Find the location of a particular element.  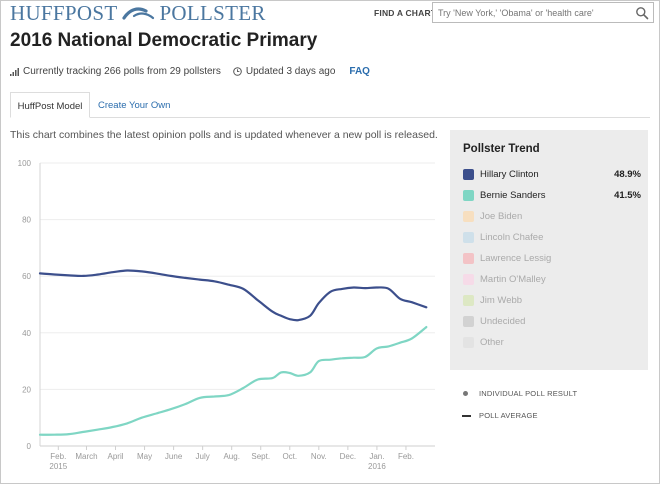

key-average: POLL AVERAGE is located at coordinates (500, 415).